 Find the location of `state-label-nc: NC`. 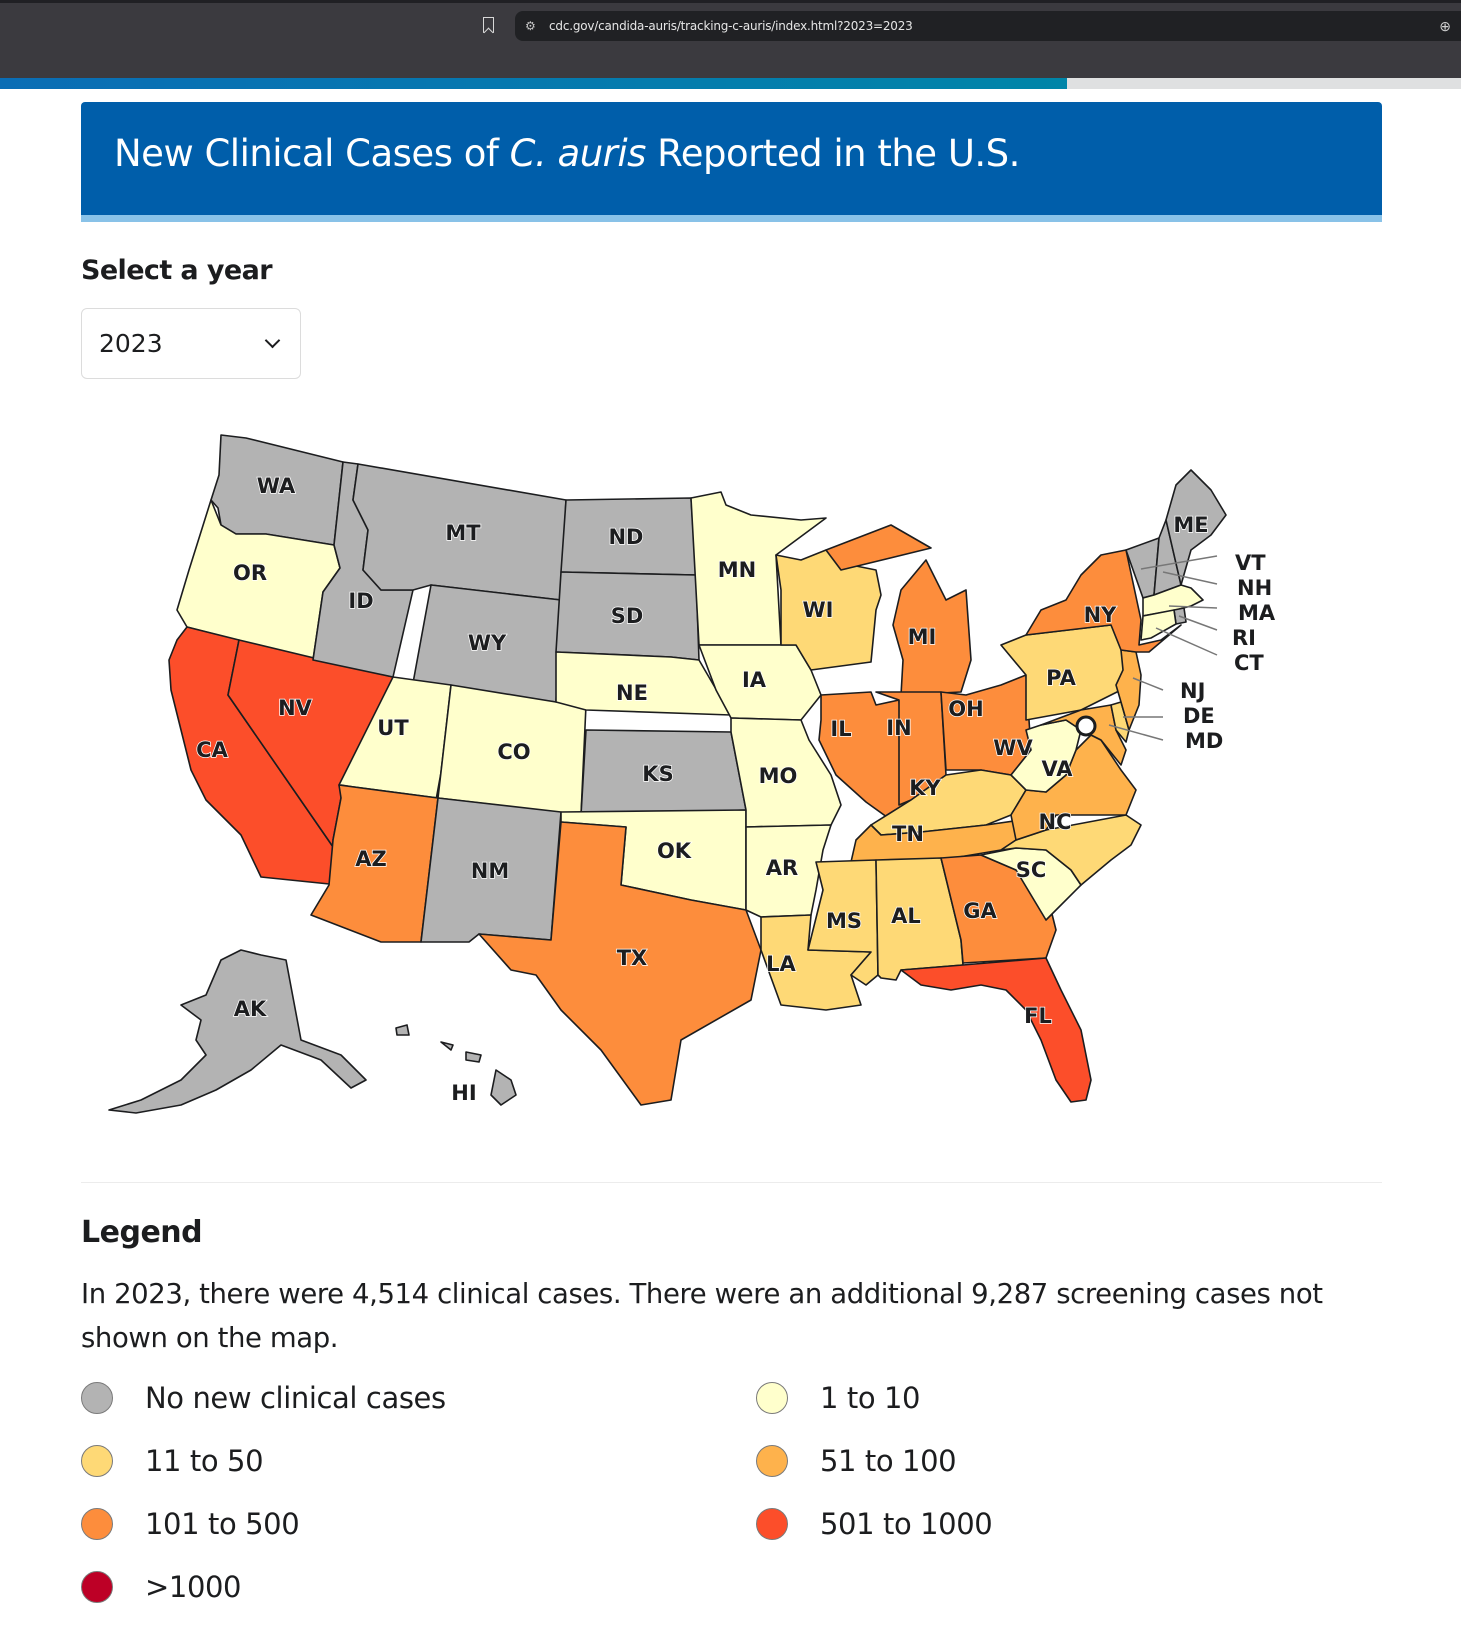

state-label-nc: NC is located at coordinates (1055, 822).